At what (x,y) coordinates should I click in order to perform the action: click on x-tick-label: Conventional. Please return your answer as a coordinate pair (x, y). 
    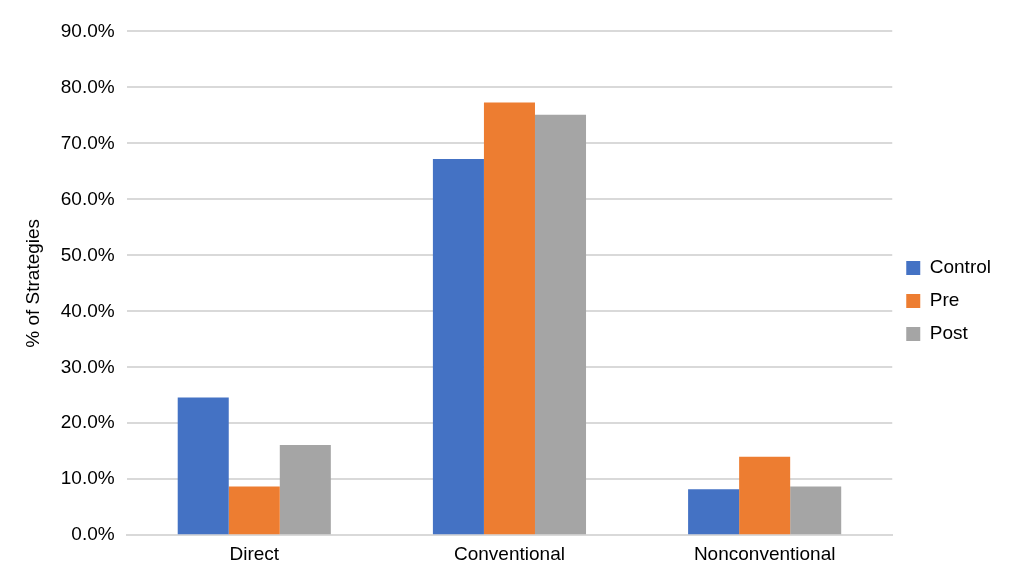
    Looking at the image, I should click on (509, 553).